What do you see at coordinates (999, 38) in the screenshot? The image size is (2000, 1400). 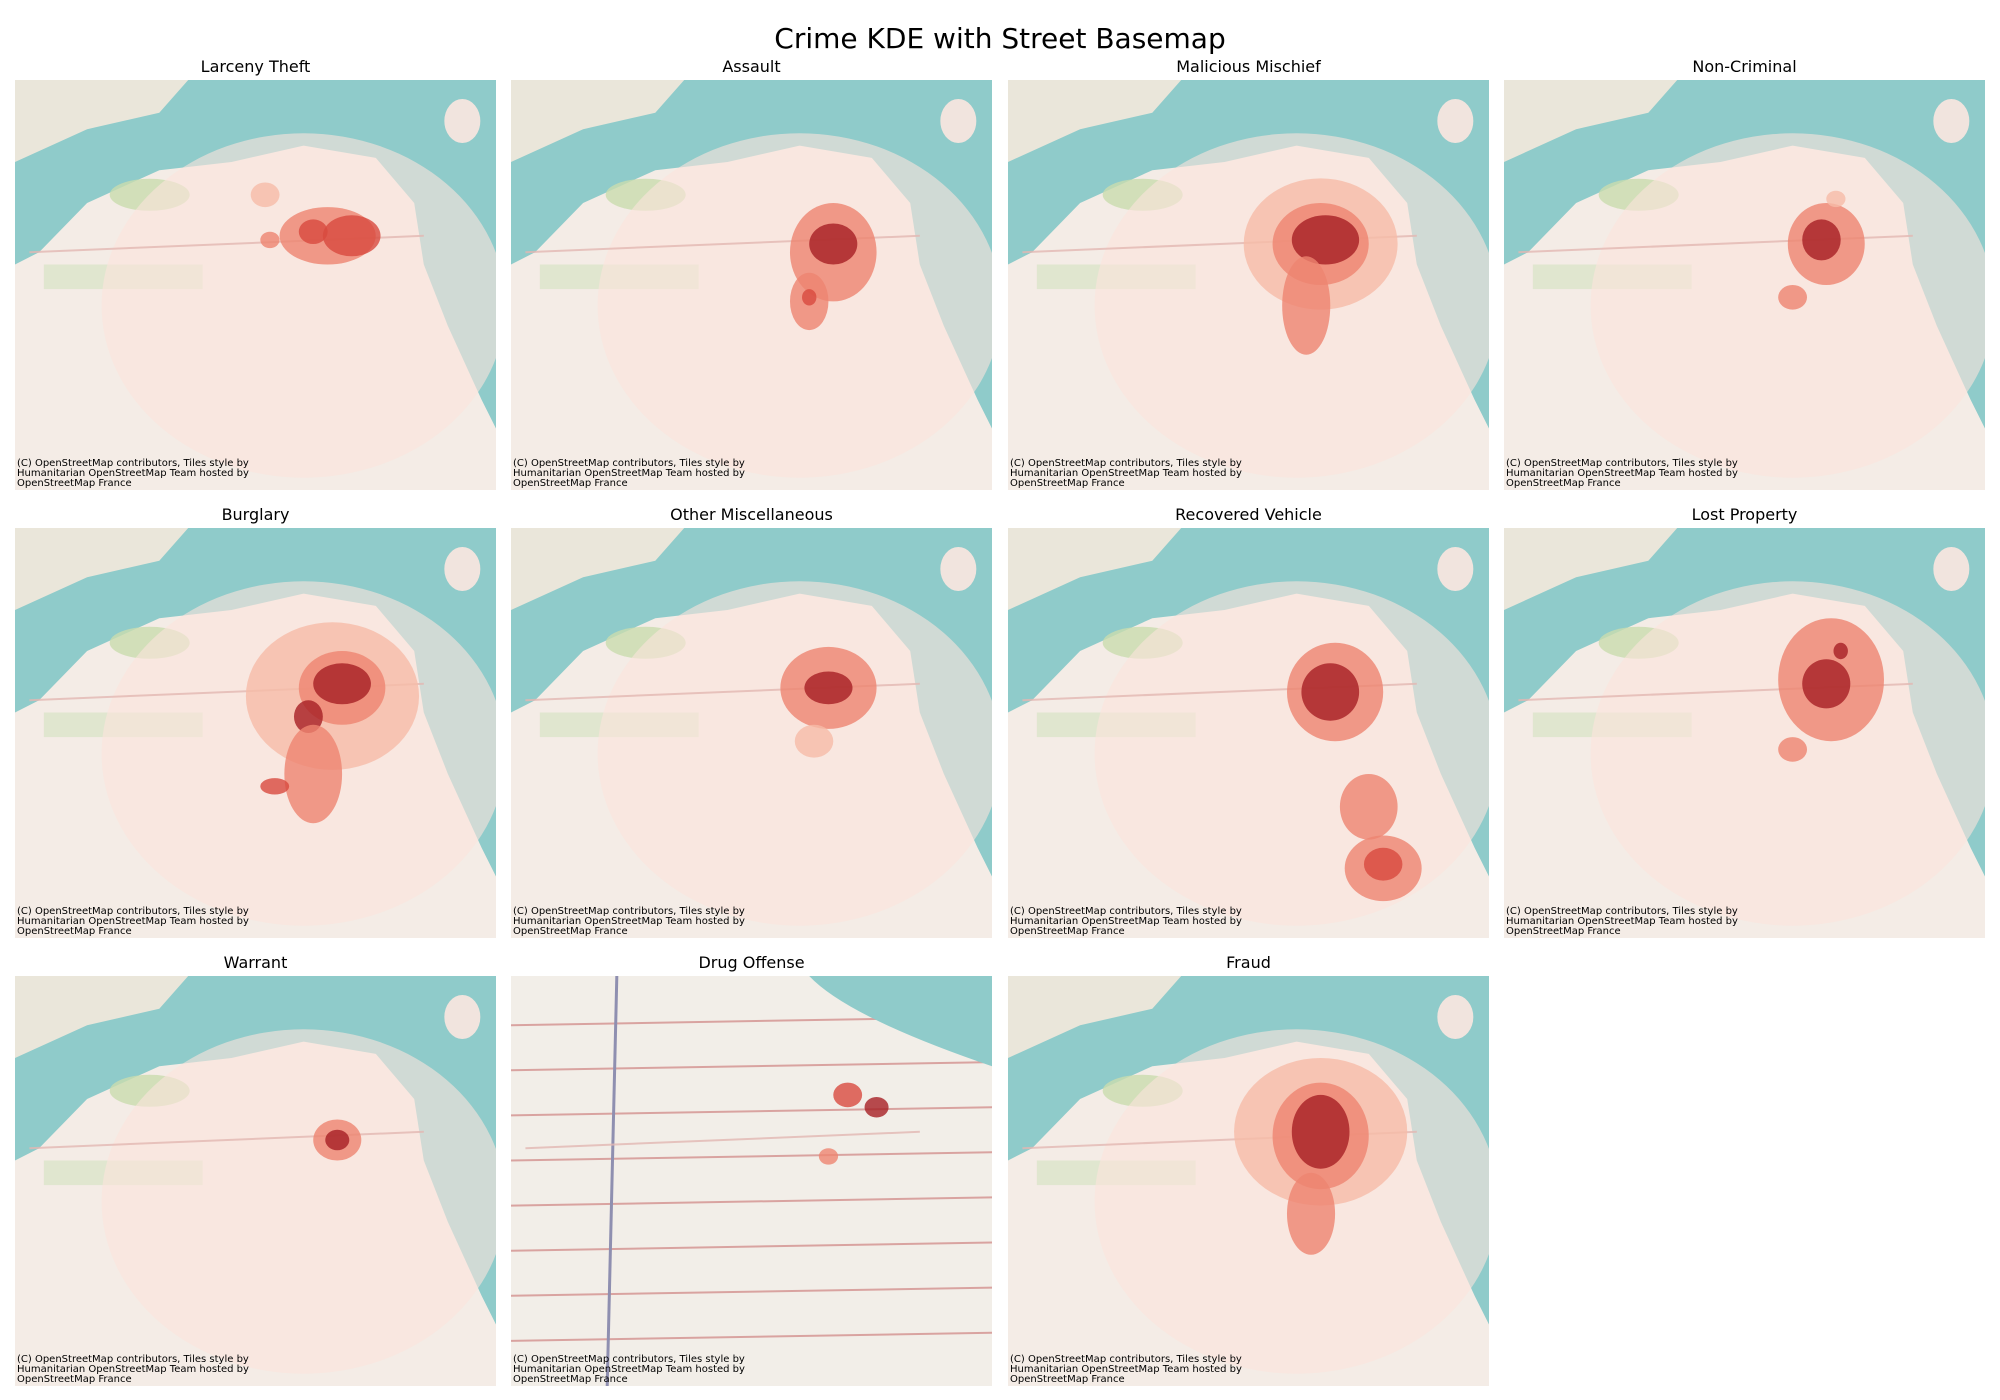 I see `figure-title: Crime KDE with Street Basemap` at bounding box center [999, 38].